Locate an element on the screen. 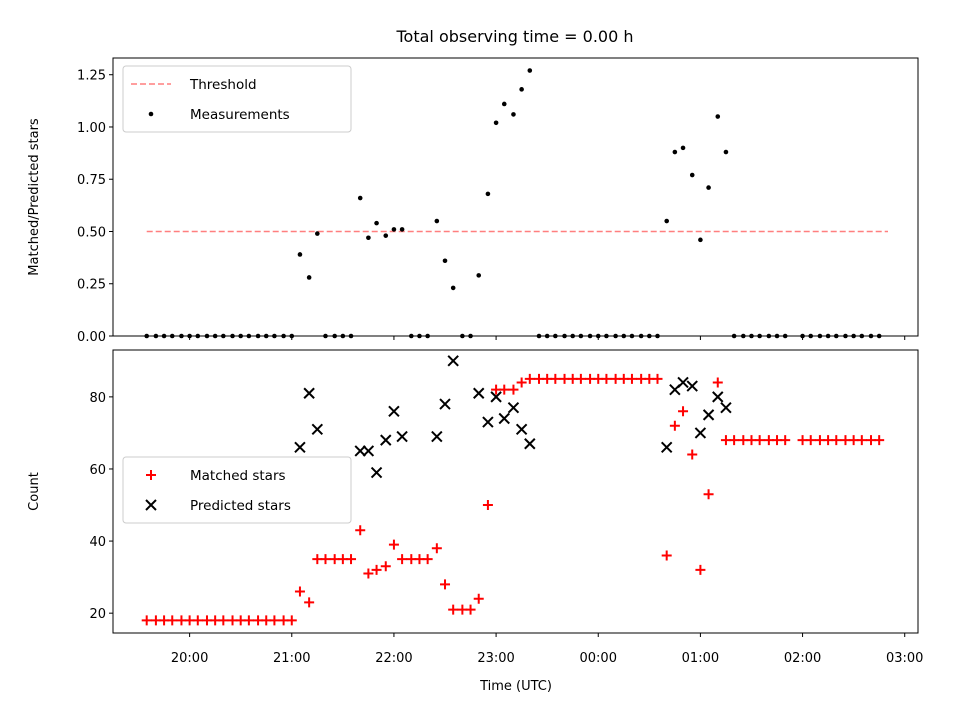 This screenshot has width=960, height=720. x-tick-label: 02:00 is located at coordinates (802, 658).